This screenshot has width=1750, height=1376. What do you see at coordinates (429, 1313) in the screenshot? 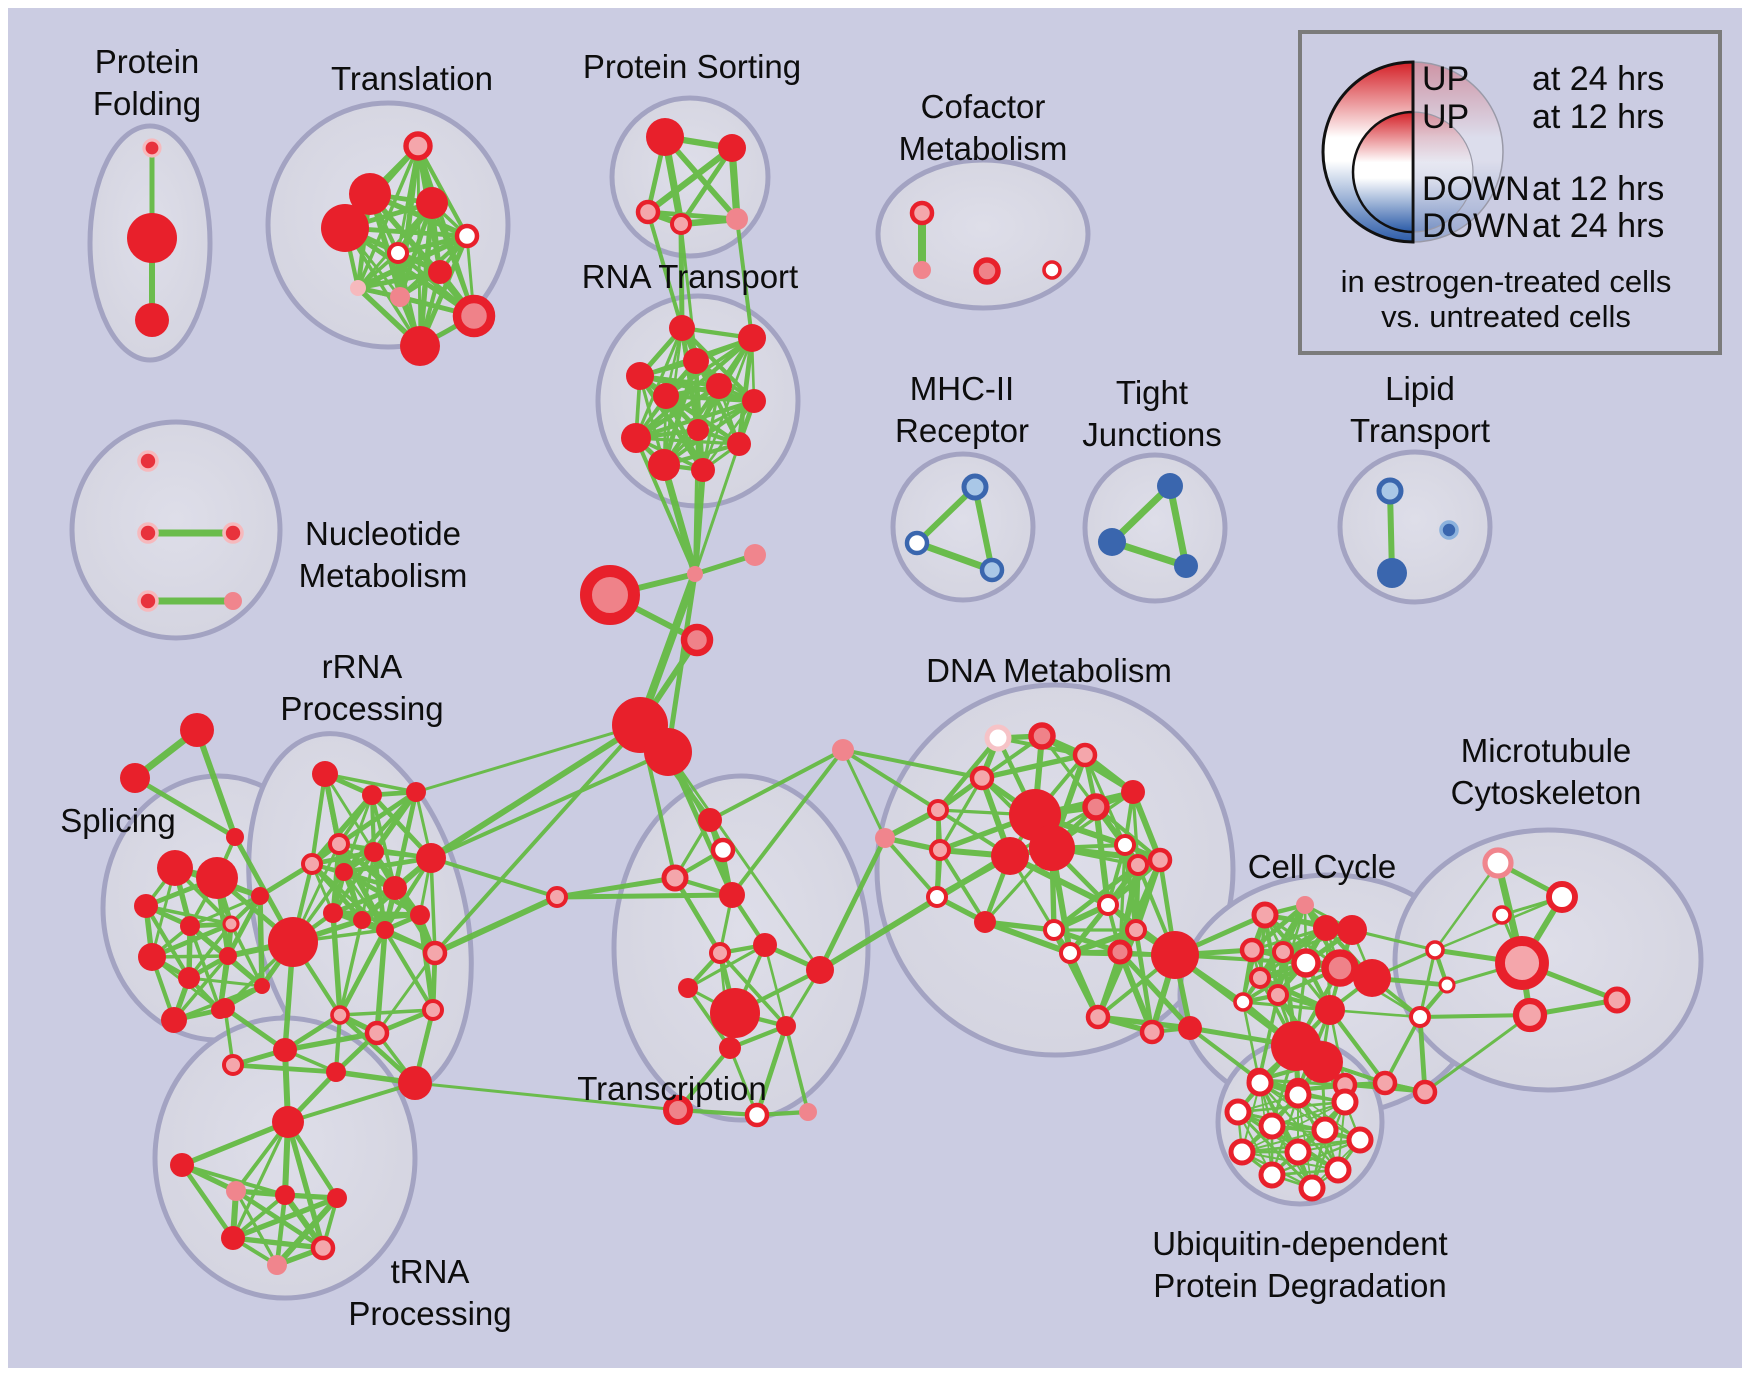
I see `cluster-label-trna-processing: Processing` at bounding box center [429, 1313].